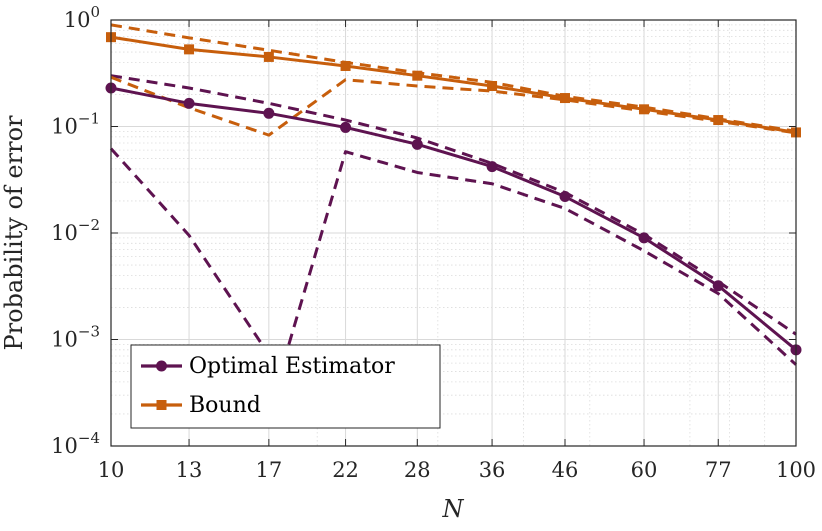  Describe the element at coordinates (75, 337) in the screenshot. I see `y-tick-label: 10⁻³` at that location.